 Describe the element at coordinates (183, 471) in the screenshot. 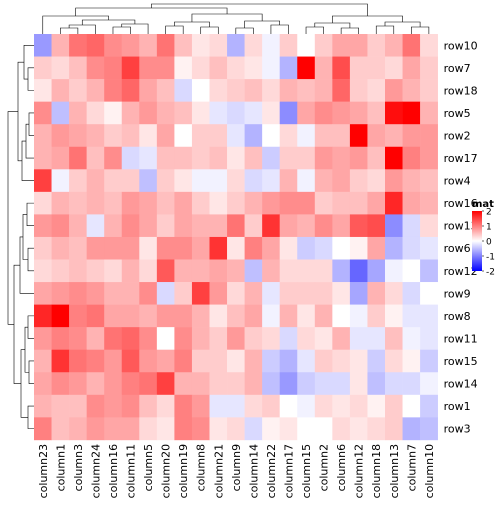

I see `column-label: column19` at that location.